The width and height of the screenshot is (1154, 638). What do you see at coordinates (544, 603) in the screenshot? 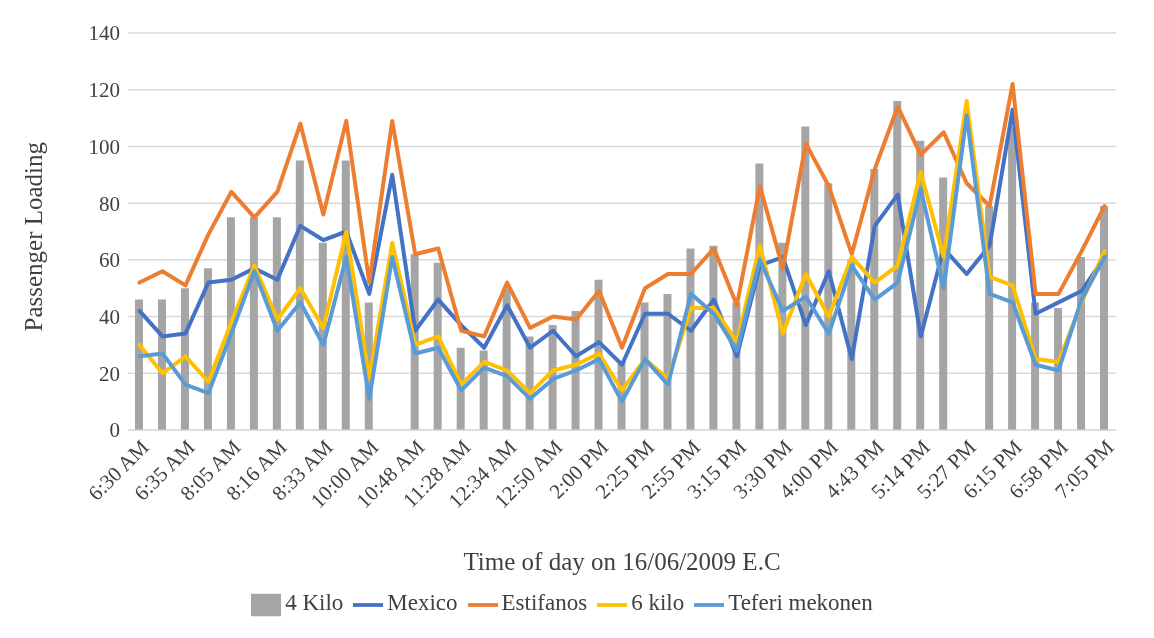
I see `legend-label: Estifanos` at bounding box center [544, 603].